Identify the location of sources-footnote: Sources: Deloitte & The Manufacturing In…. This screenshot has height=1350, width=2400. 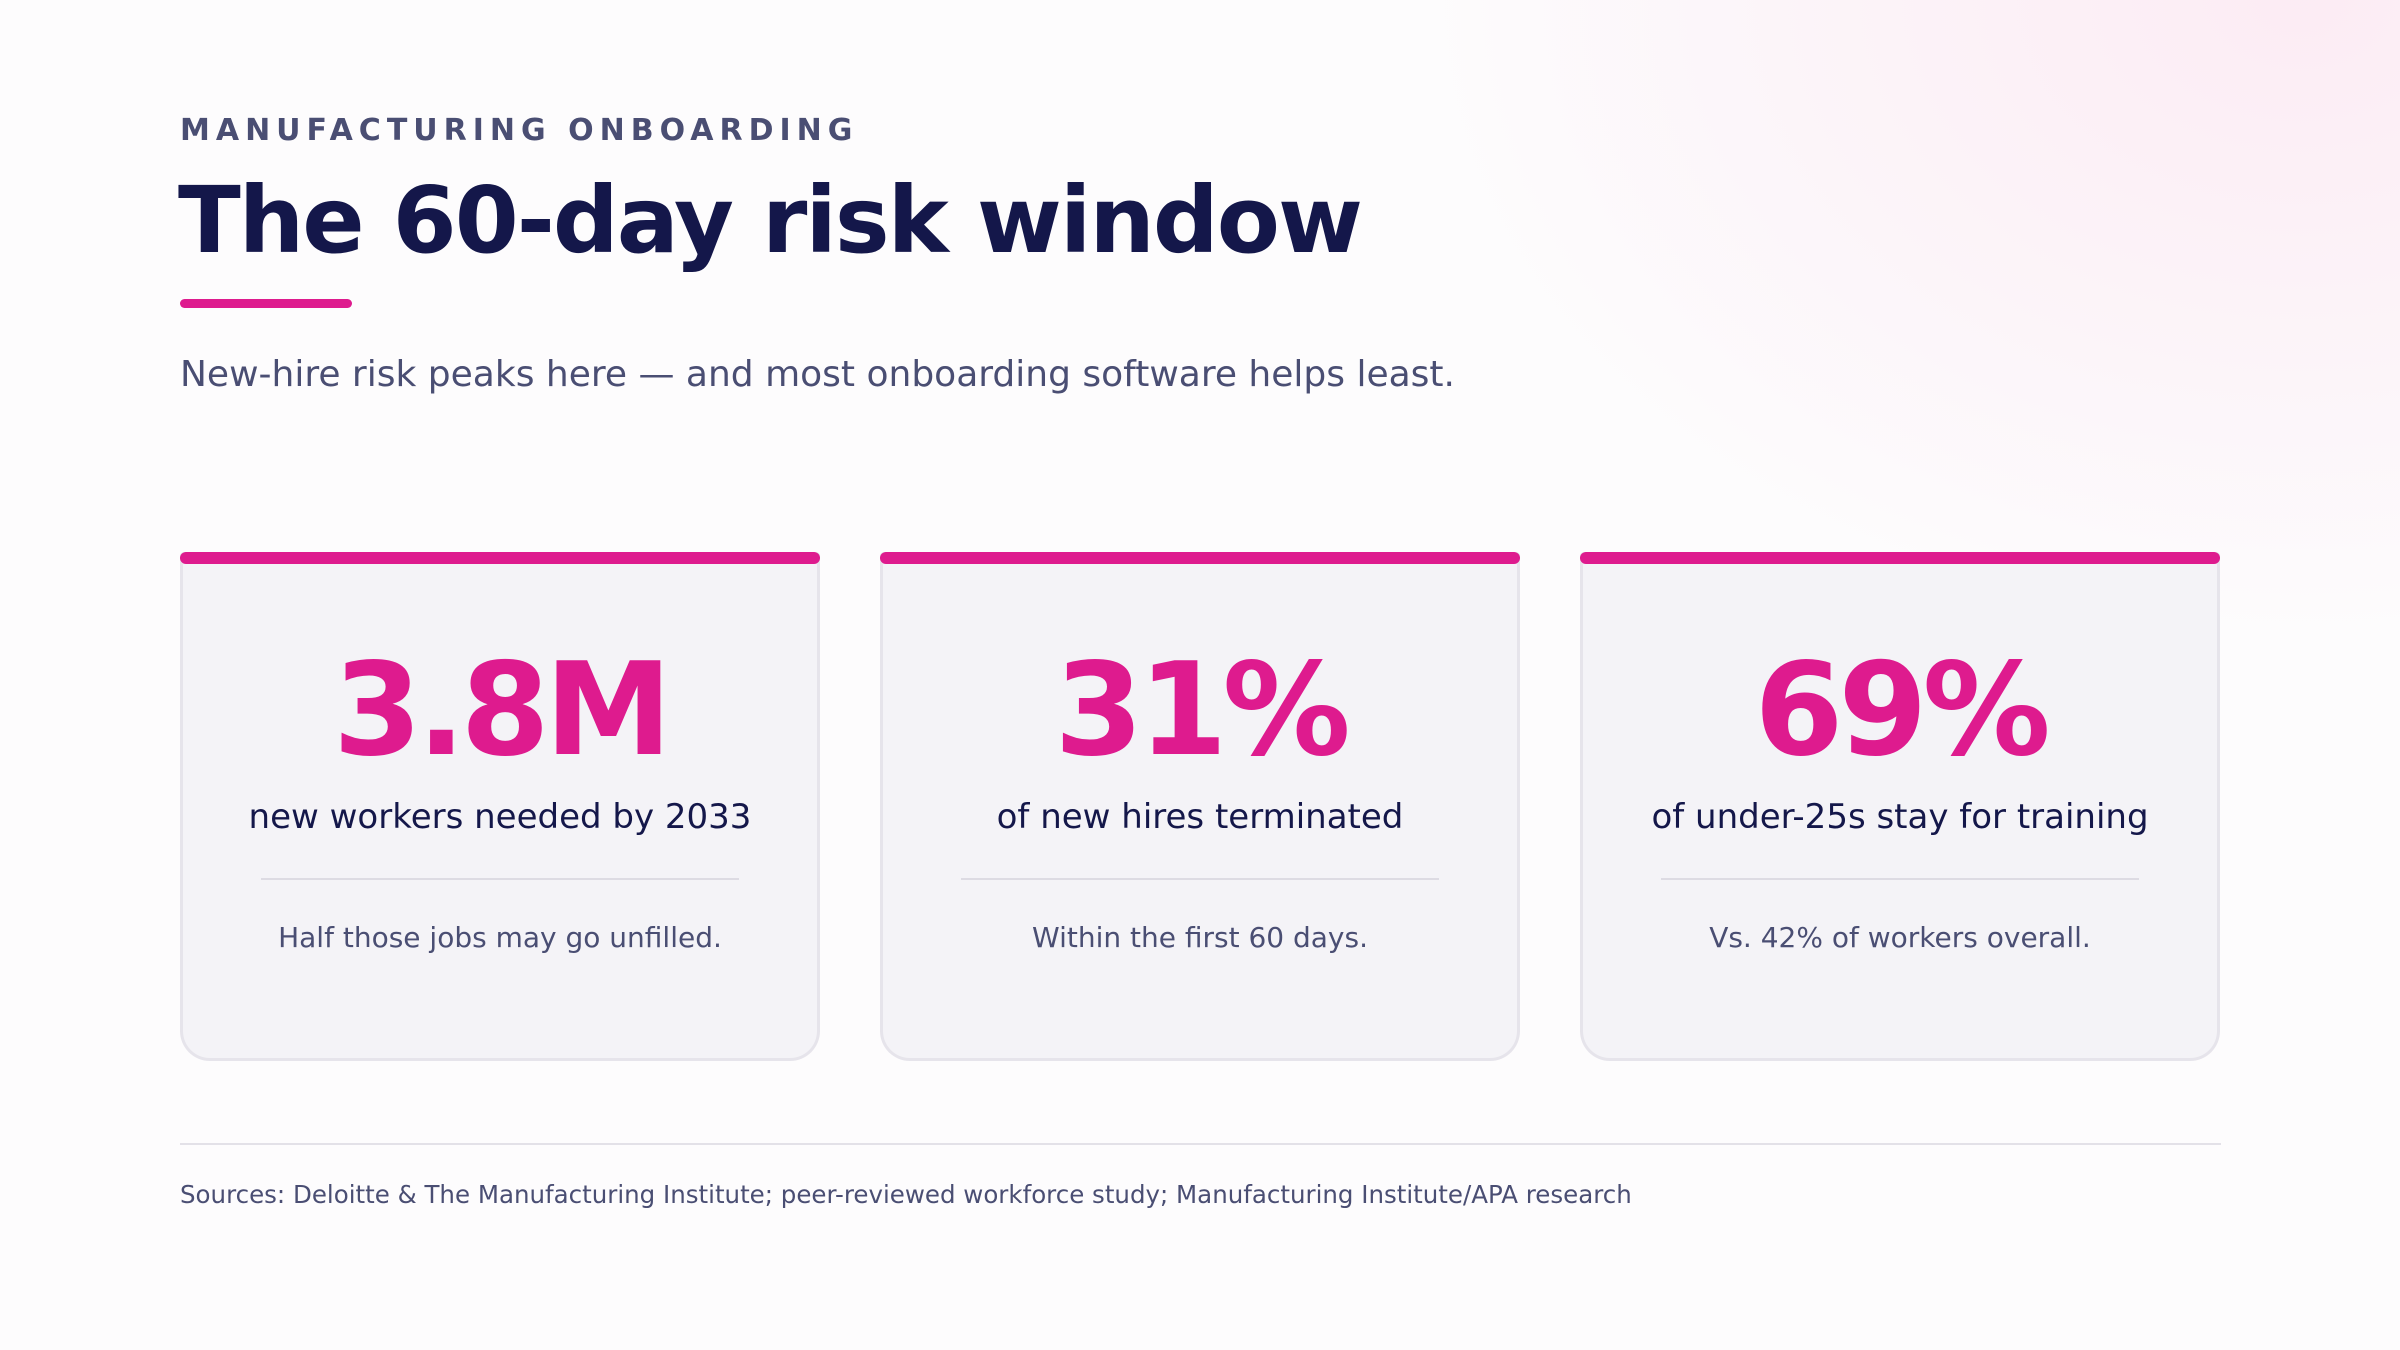
(906, 1194).